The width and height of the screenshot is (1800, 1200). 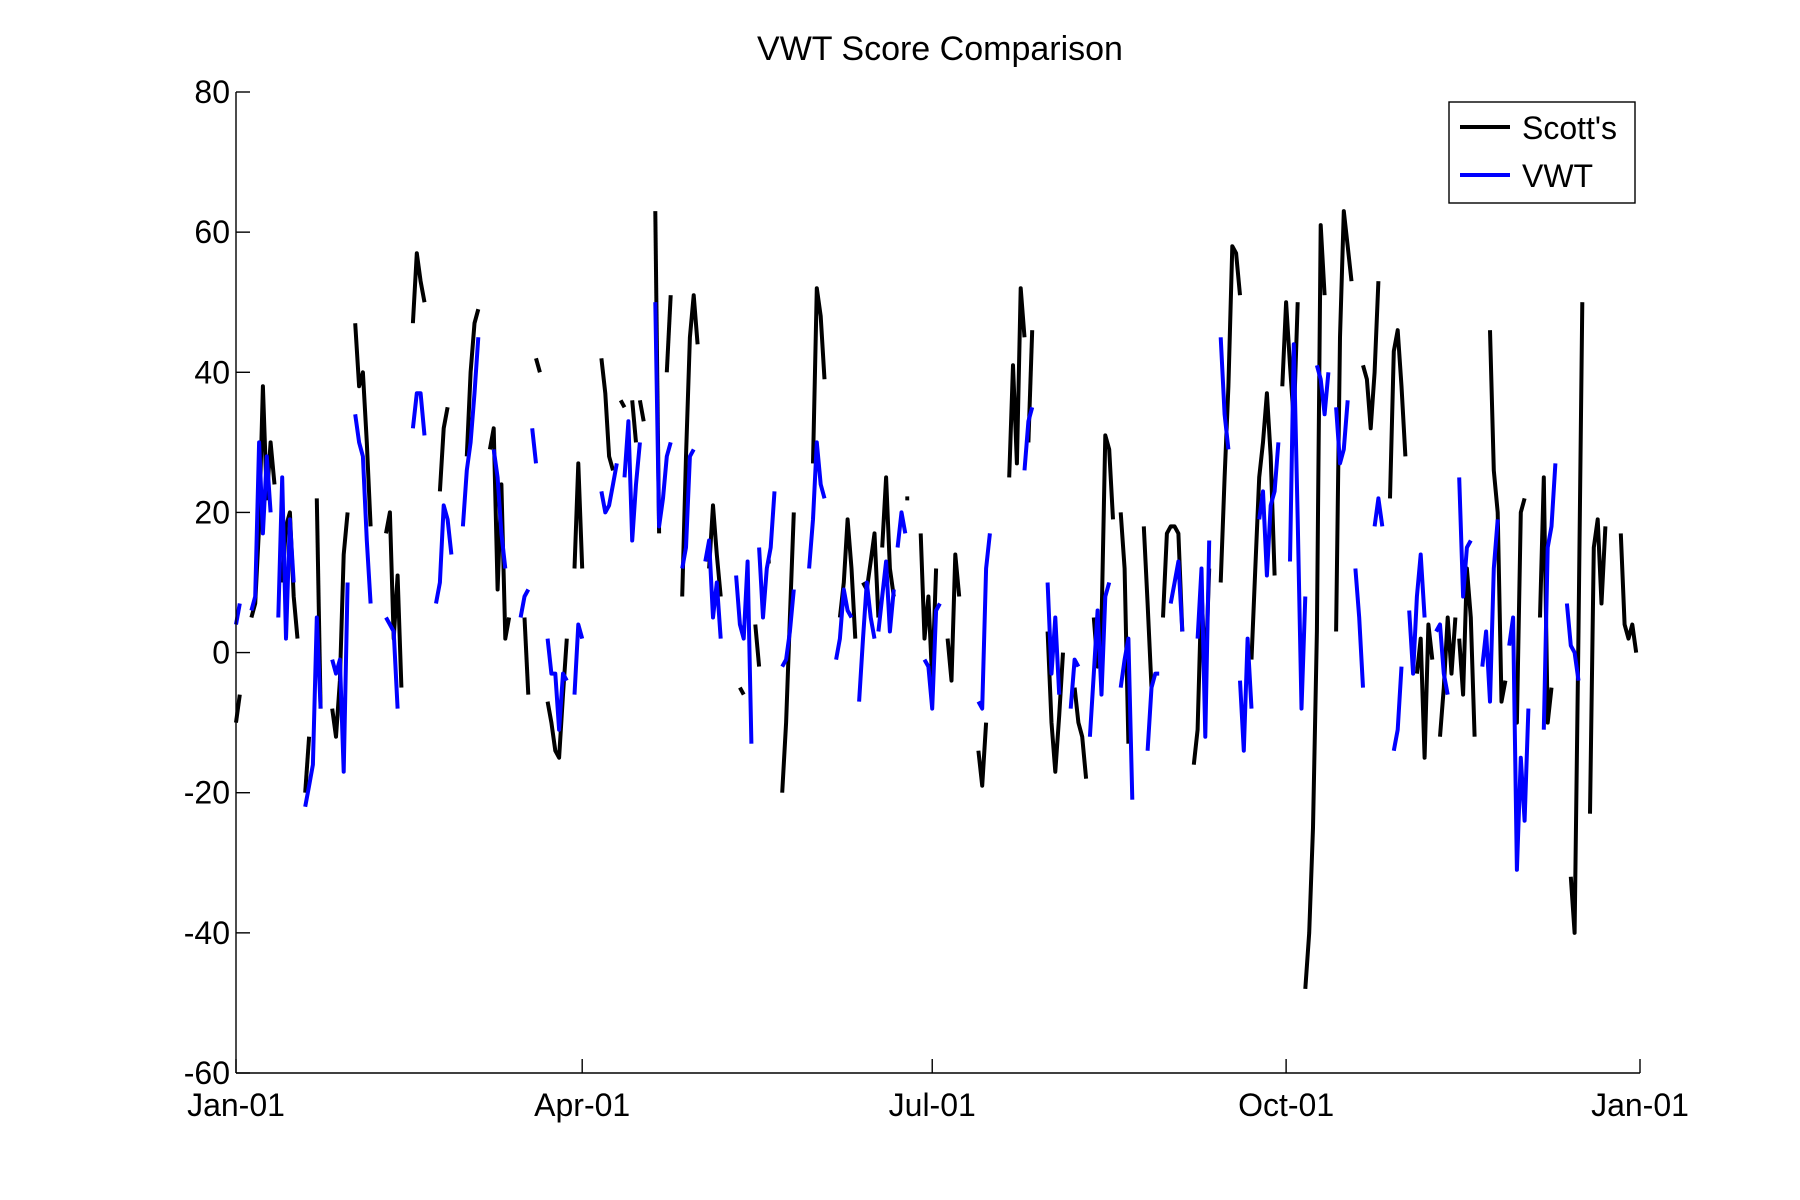 What do you see at coordinates (207, 1073) in the screenshot?
I see `y-tick-label: -60` at bounding box center [207, 1073].